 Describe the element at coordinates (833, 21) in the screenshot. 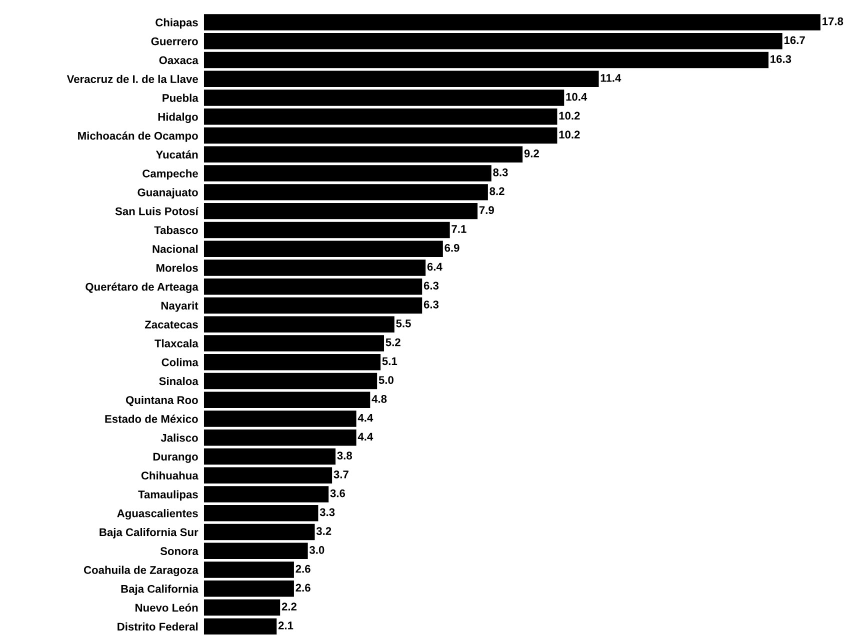

I see `data-label: 17.8` at that location.